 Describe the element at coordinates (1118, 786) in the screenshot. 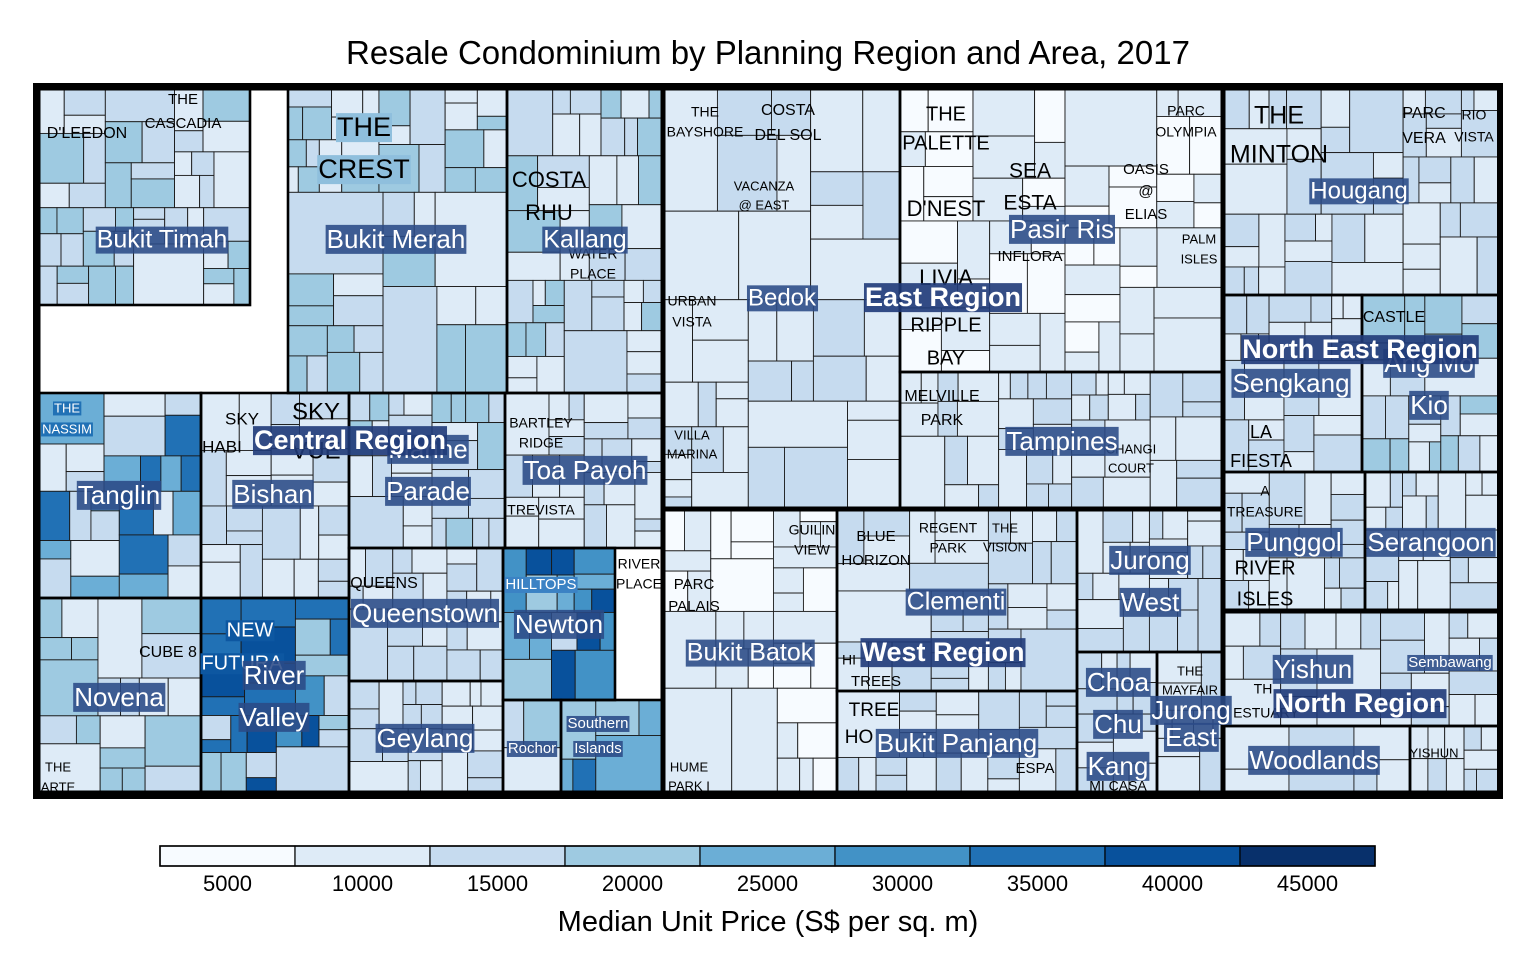

I see `project-label-mi-casa: MI CASA` at that location.